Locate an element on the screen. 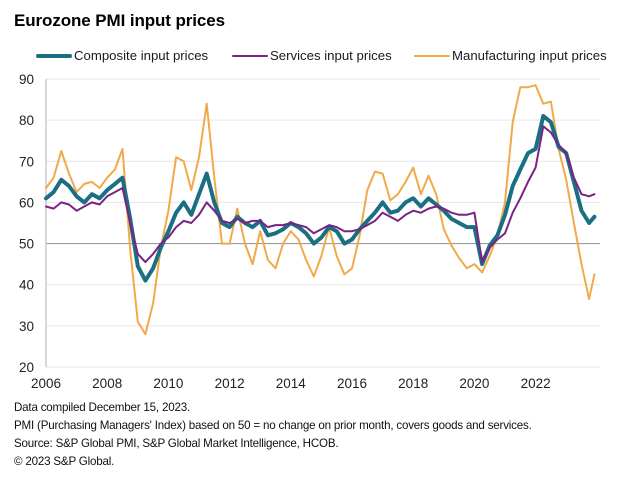 The height and width of the screenshot is (477, 635). legend-swatch-services is located at coordinates (250, 55).